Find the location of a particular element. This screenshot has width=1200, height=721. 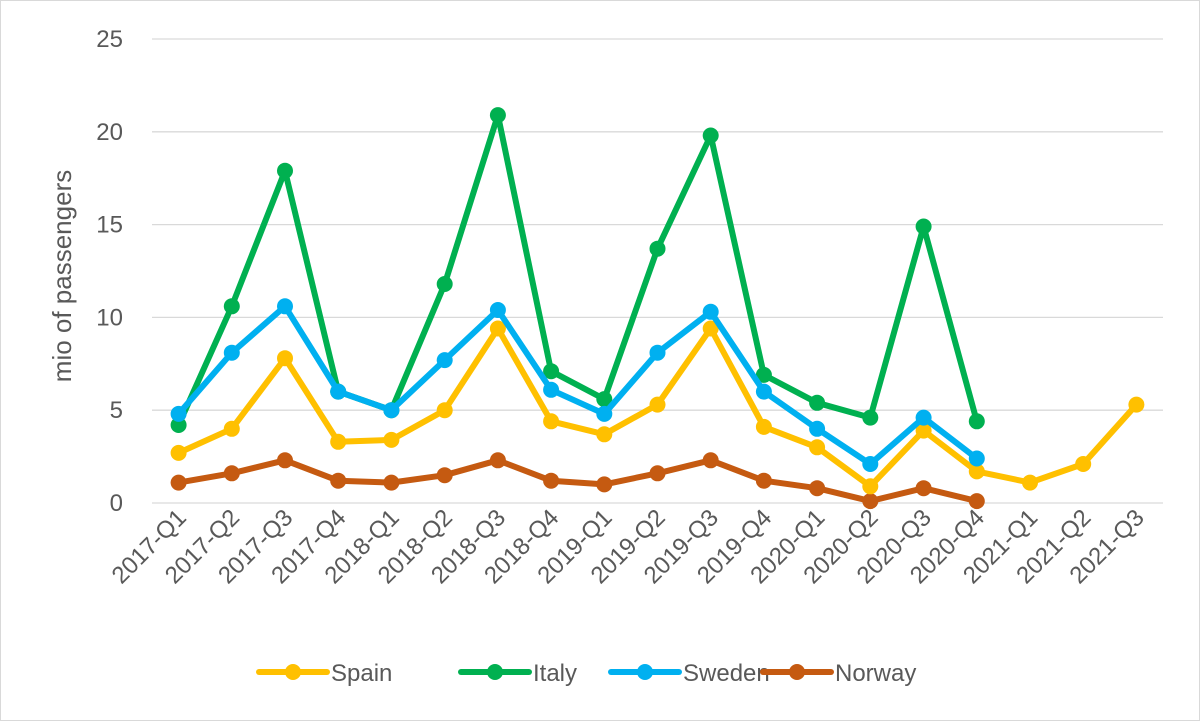

y-tick-label: 5 is located at coordinates (116, 410).